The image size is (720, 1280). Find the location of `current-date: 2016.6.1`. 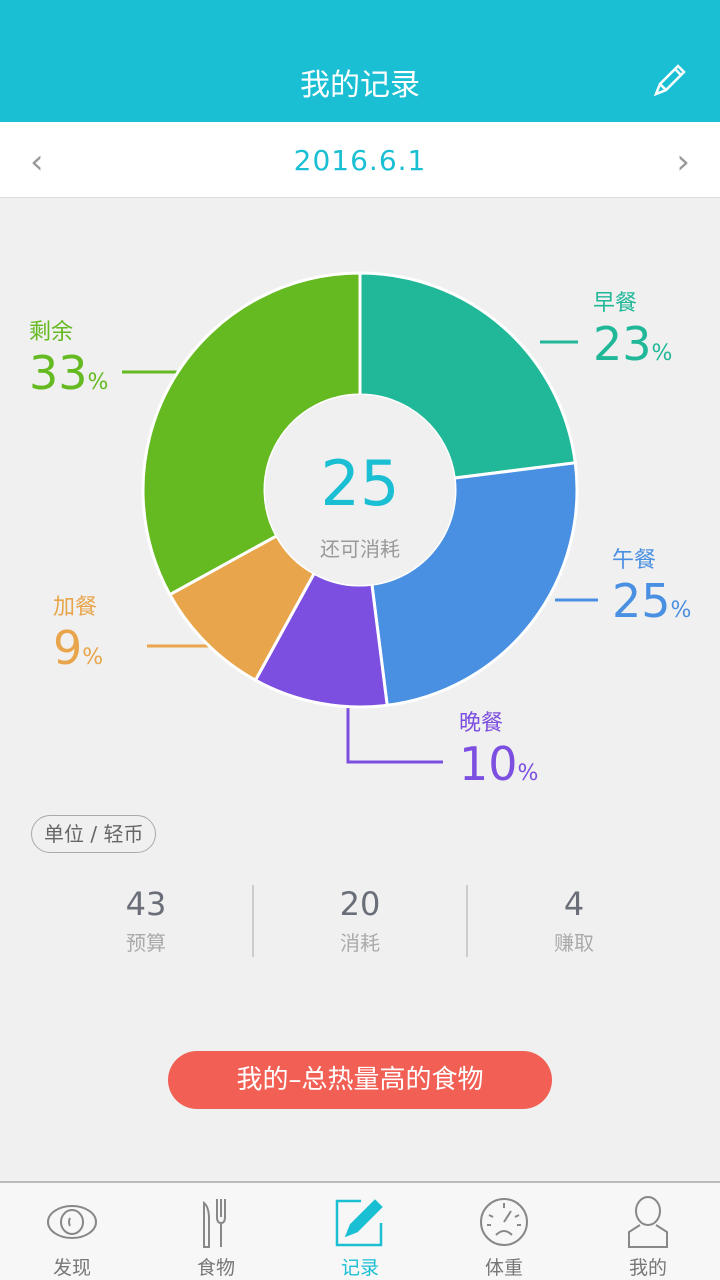

current-date: 2016.6.1 is located at coordinates (360, 160).